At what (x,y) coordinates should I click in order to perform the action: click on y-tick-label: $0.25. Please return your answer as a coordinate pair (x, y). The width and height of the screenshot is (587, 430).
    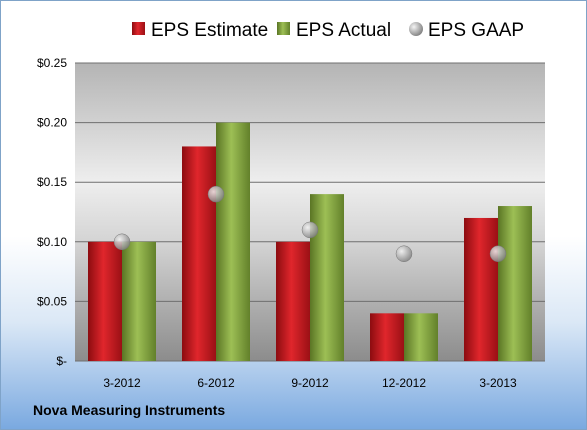
    Looking at the image, I should click on (52, 63).